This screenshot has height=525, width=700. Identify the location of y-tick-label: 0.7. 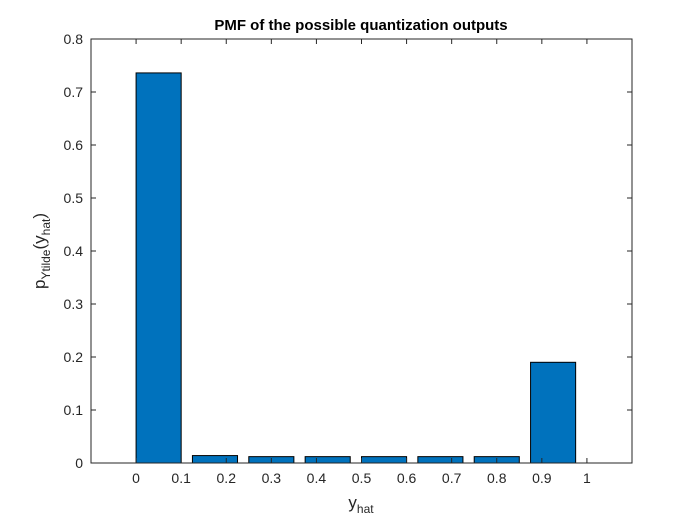
(74, 92).